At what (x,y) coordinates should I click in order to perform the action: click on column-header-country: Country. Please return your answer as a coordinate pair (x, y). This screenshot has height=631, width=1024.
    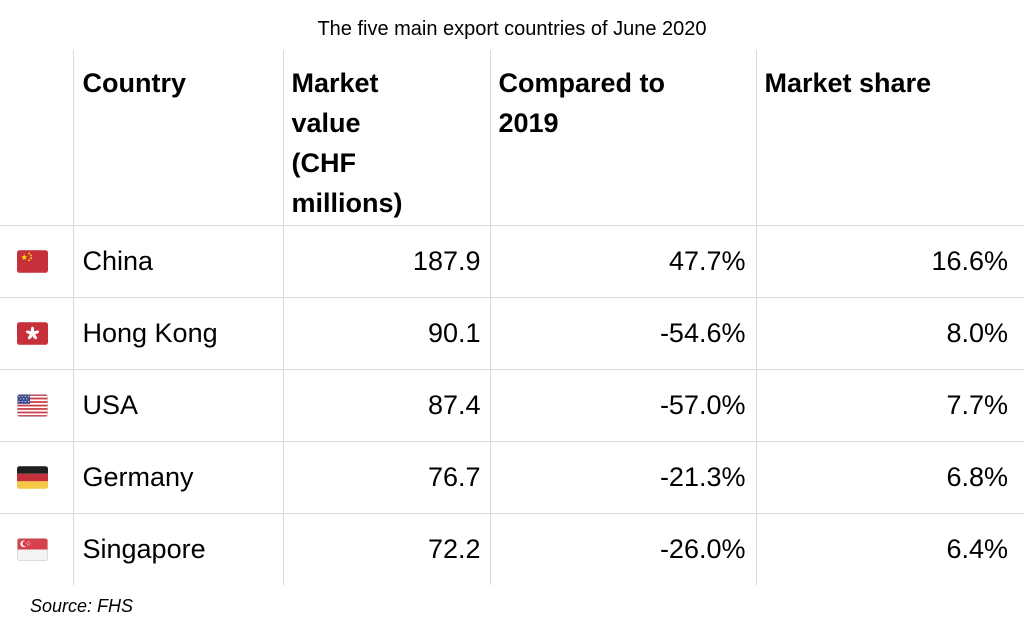
    Looking at the image, I should click on (177, 137).